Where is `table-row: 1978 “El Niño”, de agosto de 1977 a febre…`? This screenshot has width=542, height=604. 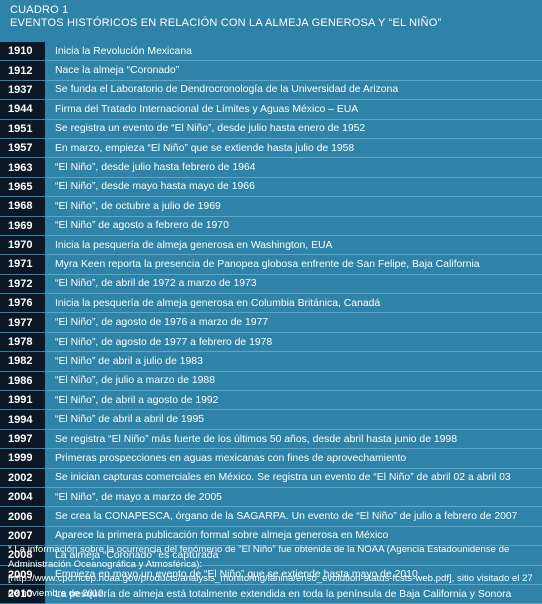 table-row: 1978 “El Niño”, de agosto de 1977 a febre… is located at coordinates (271, 342).